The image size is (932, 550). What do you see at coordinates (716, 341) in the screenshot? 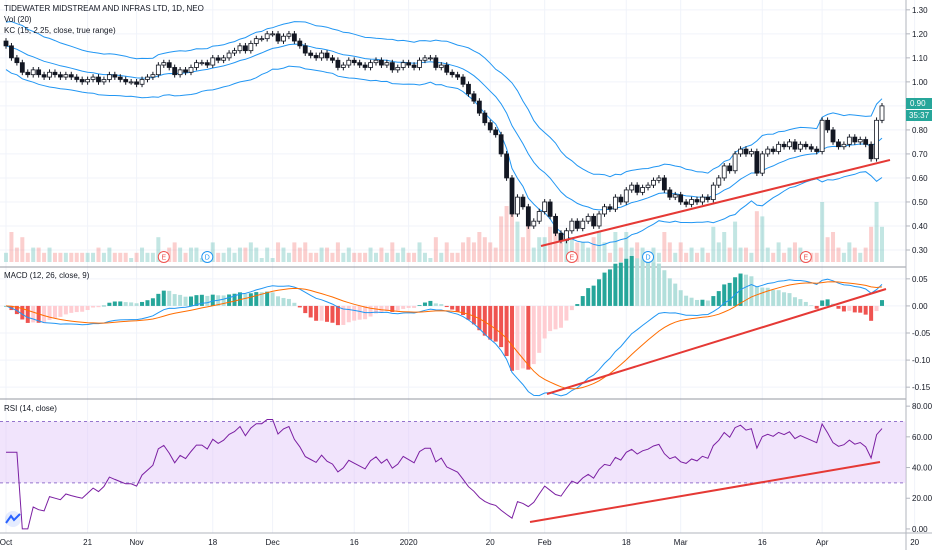
I see `macd-trendline` at bounding box center [716, 341].